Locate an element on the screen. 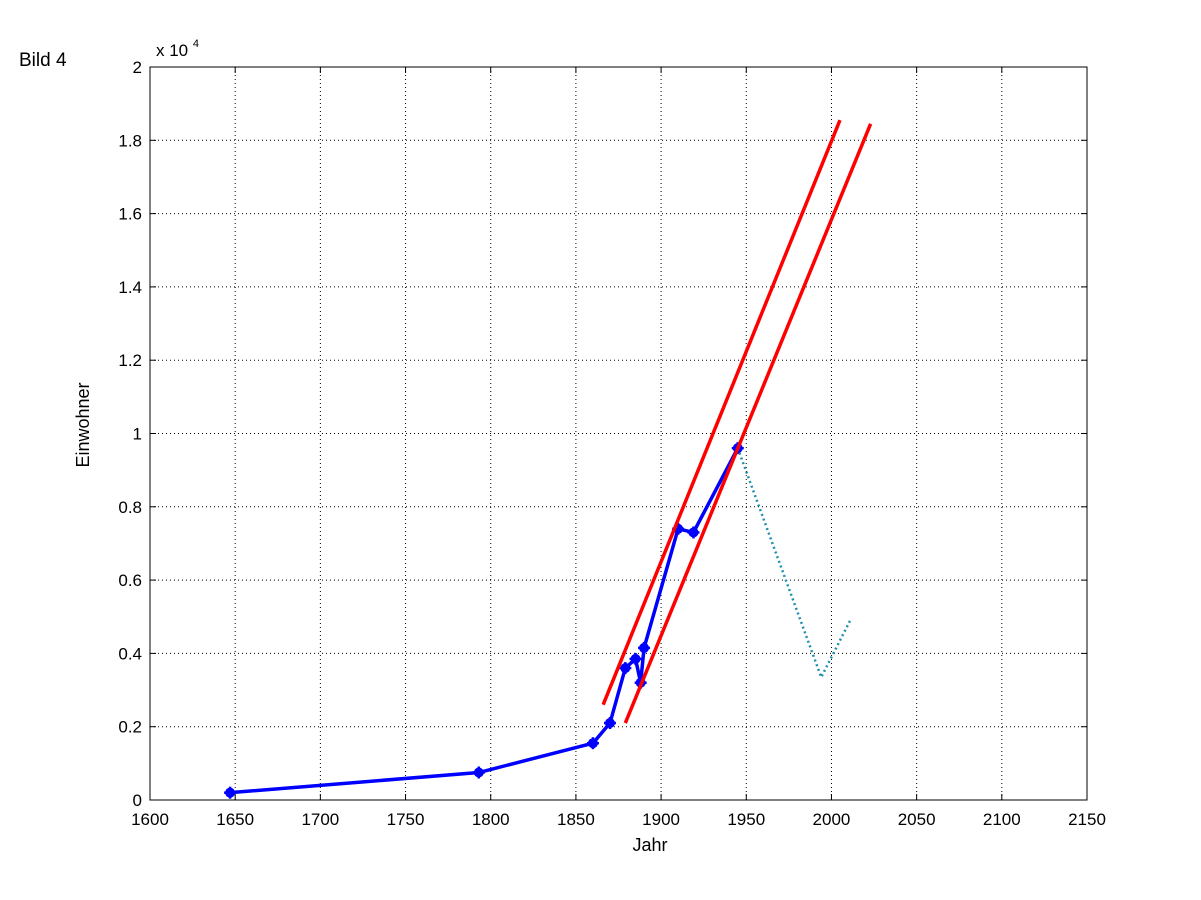  y-axis-label: Einwohner is located at coordinates (83, 424).